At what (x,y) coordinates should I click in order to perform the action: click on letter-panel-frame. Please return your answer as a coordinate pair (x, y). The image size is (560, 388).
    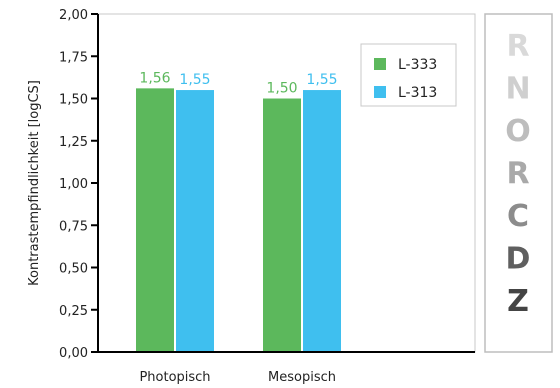
    Looking at the image, I should click on (518, 183).